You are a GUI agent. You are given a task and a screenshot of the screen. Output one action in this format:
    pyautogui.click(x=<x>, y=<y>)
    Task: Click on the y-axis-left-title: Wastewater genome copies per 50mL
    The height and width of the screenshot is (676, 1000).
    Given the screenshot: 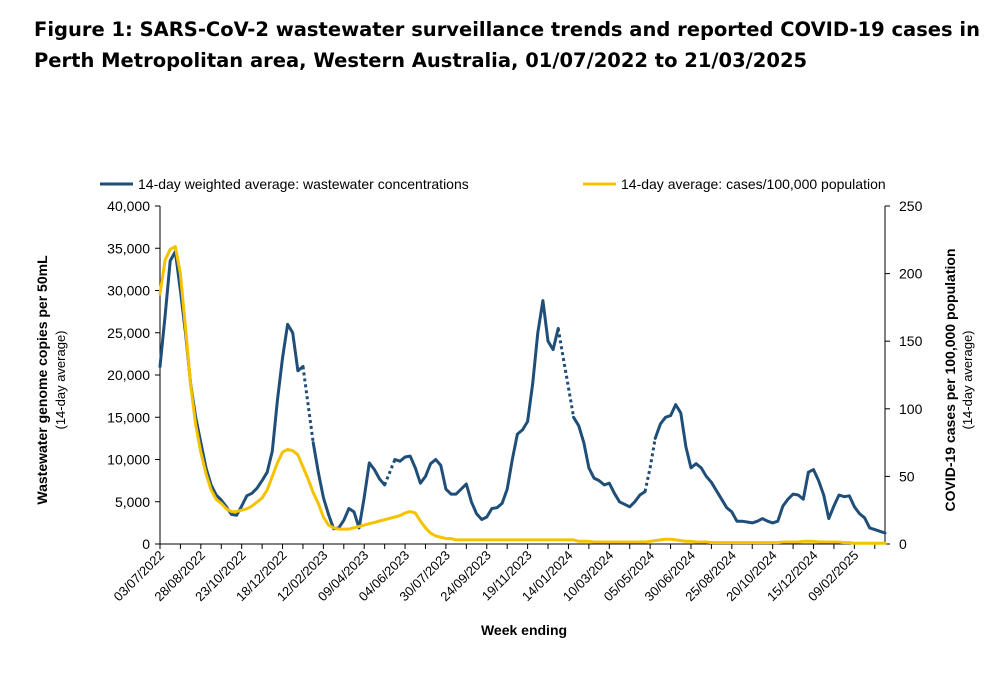 What is the action you would take?
    pyautogui.click(x=42, y=380)
    